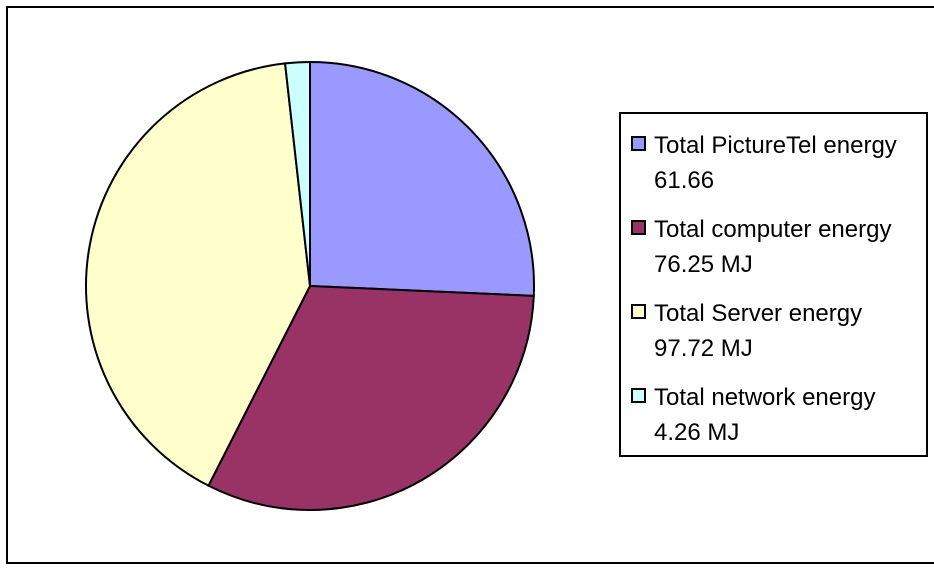 This screenshot has height=569, width=934. Describe the element at coordinates (758, 331) in the screenshot. I see `legend-label: Total Server energy 97.72 MJ` at that location.